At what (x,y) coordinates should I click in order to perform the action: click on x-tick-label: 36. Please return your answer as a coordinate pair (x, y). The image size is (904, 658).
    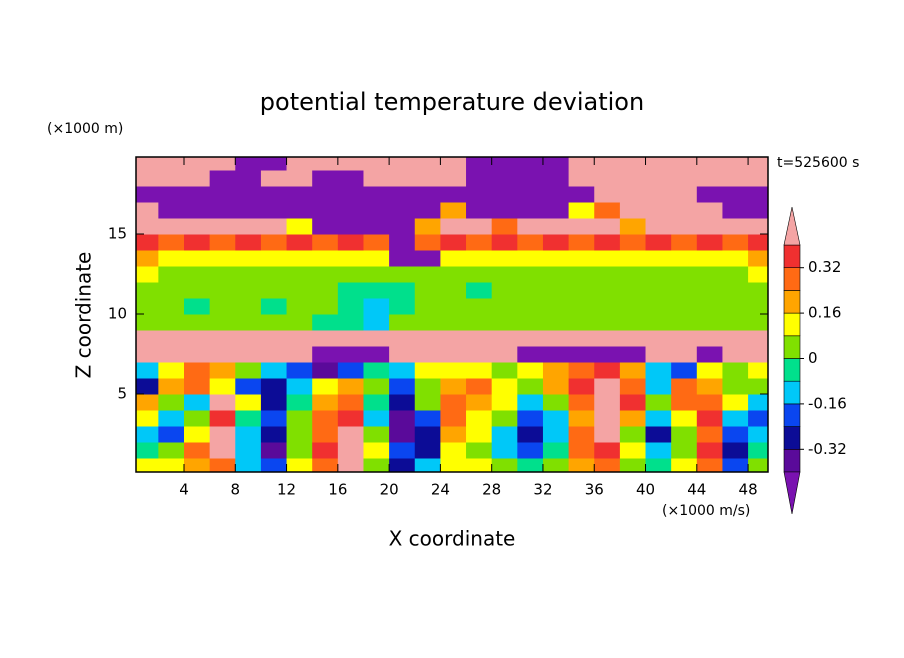
    Looking at the image, I should click on (594, 490).